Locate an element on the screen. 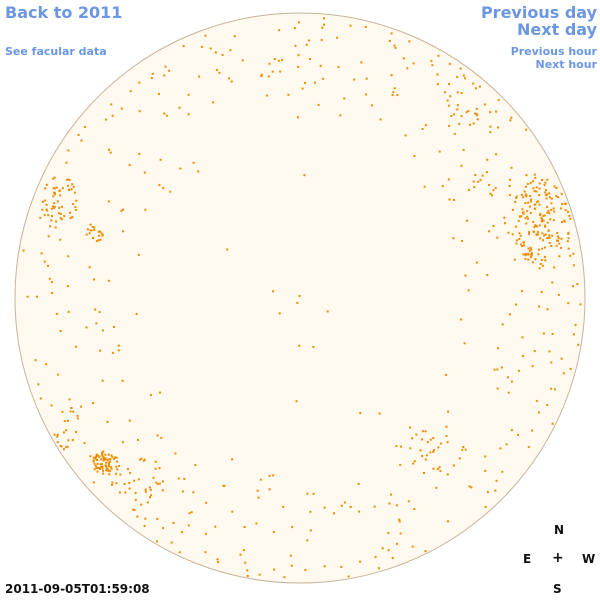 The height and width of the screenshot is (600, 600). previous-hour-link: Previous hour is located at coordinates (553, 51).